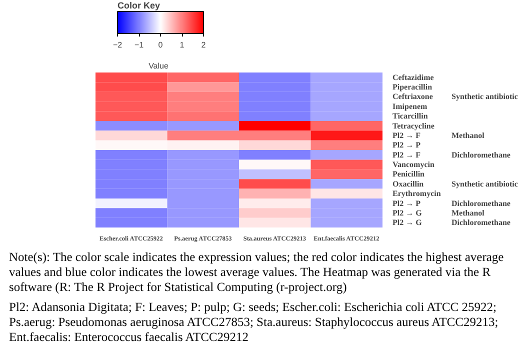 The width and height of the screenshot is (520, 352). What do you see at coordinates (409, 174) in the screenshot?
I see `y-tick-label: Penicillin` at bounding box center [409, 174].